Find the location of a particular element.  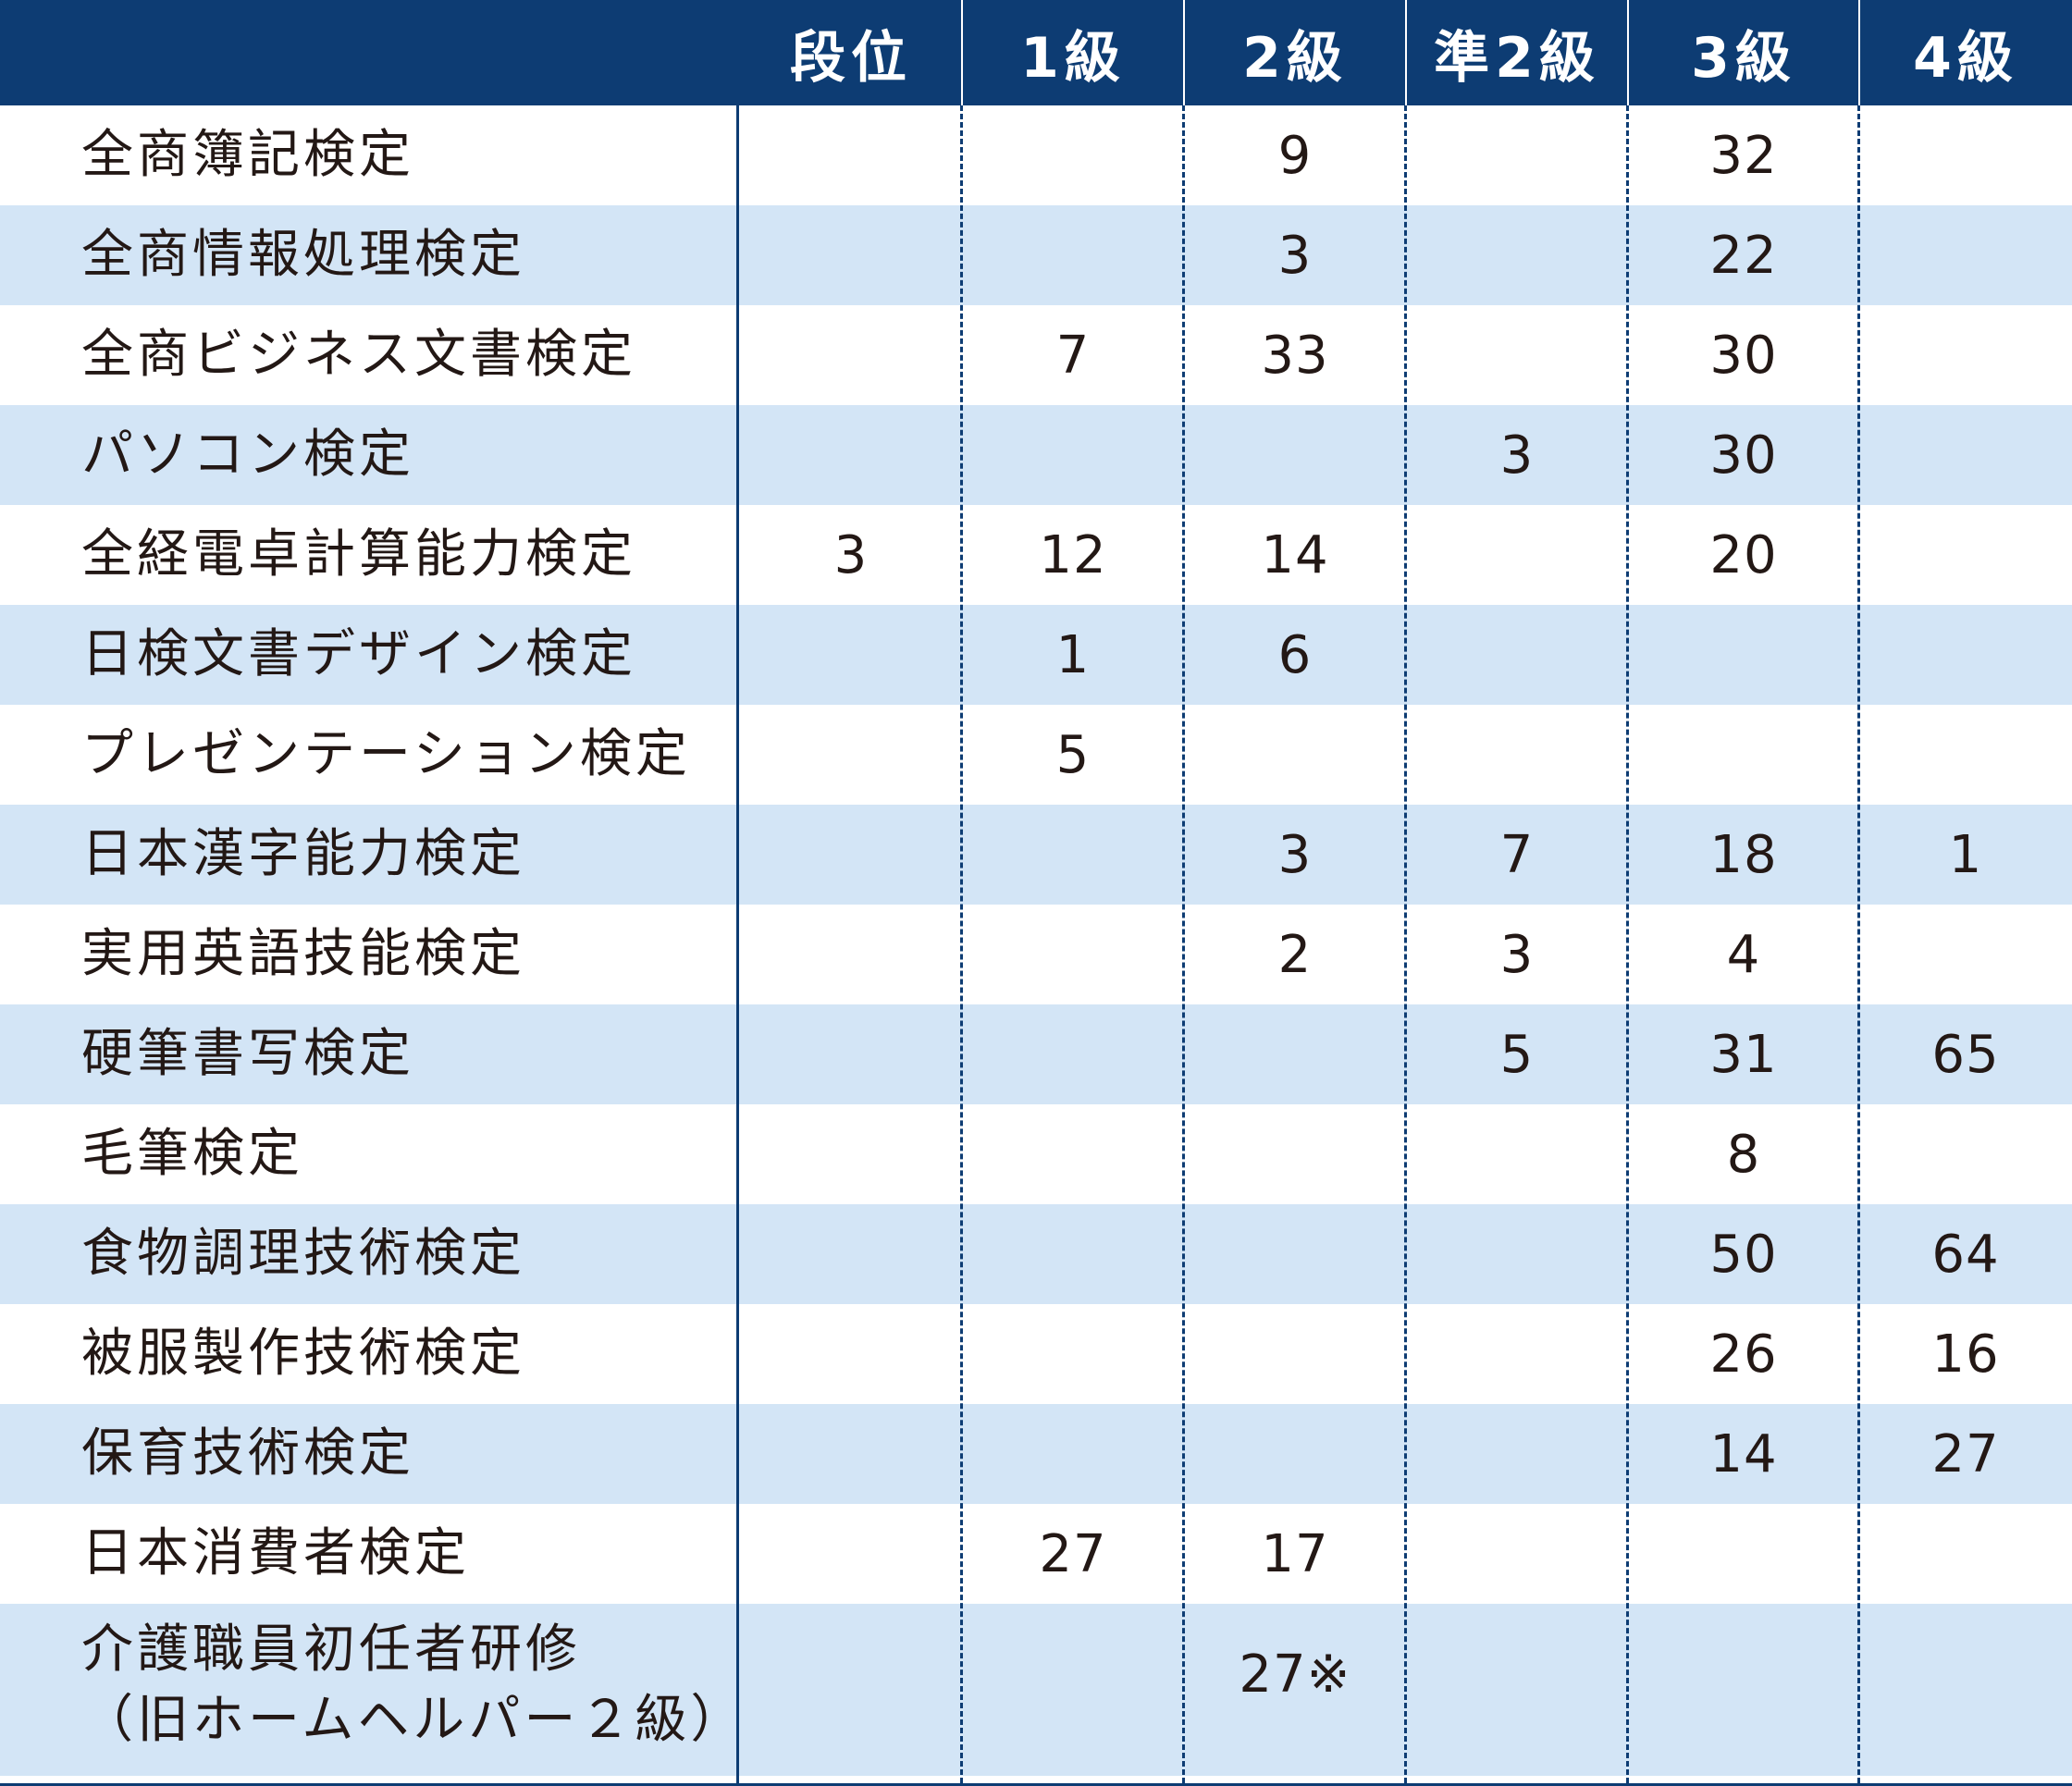

cell-grade-2: 33 is located at coordinates (1295, 355).